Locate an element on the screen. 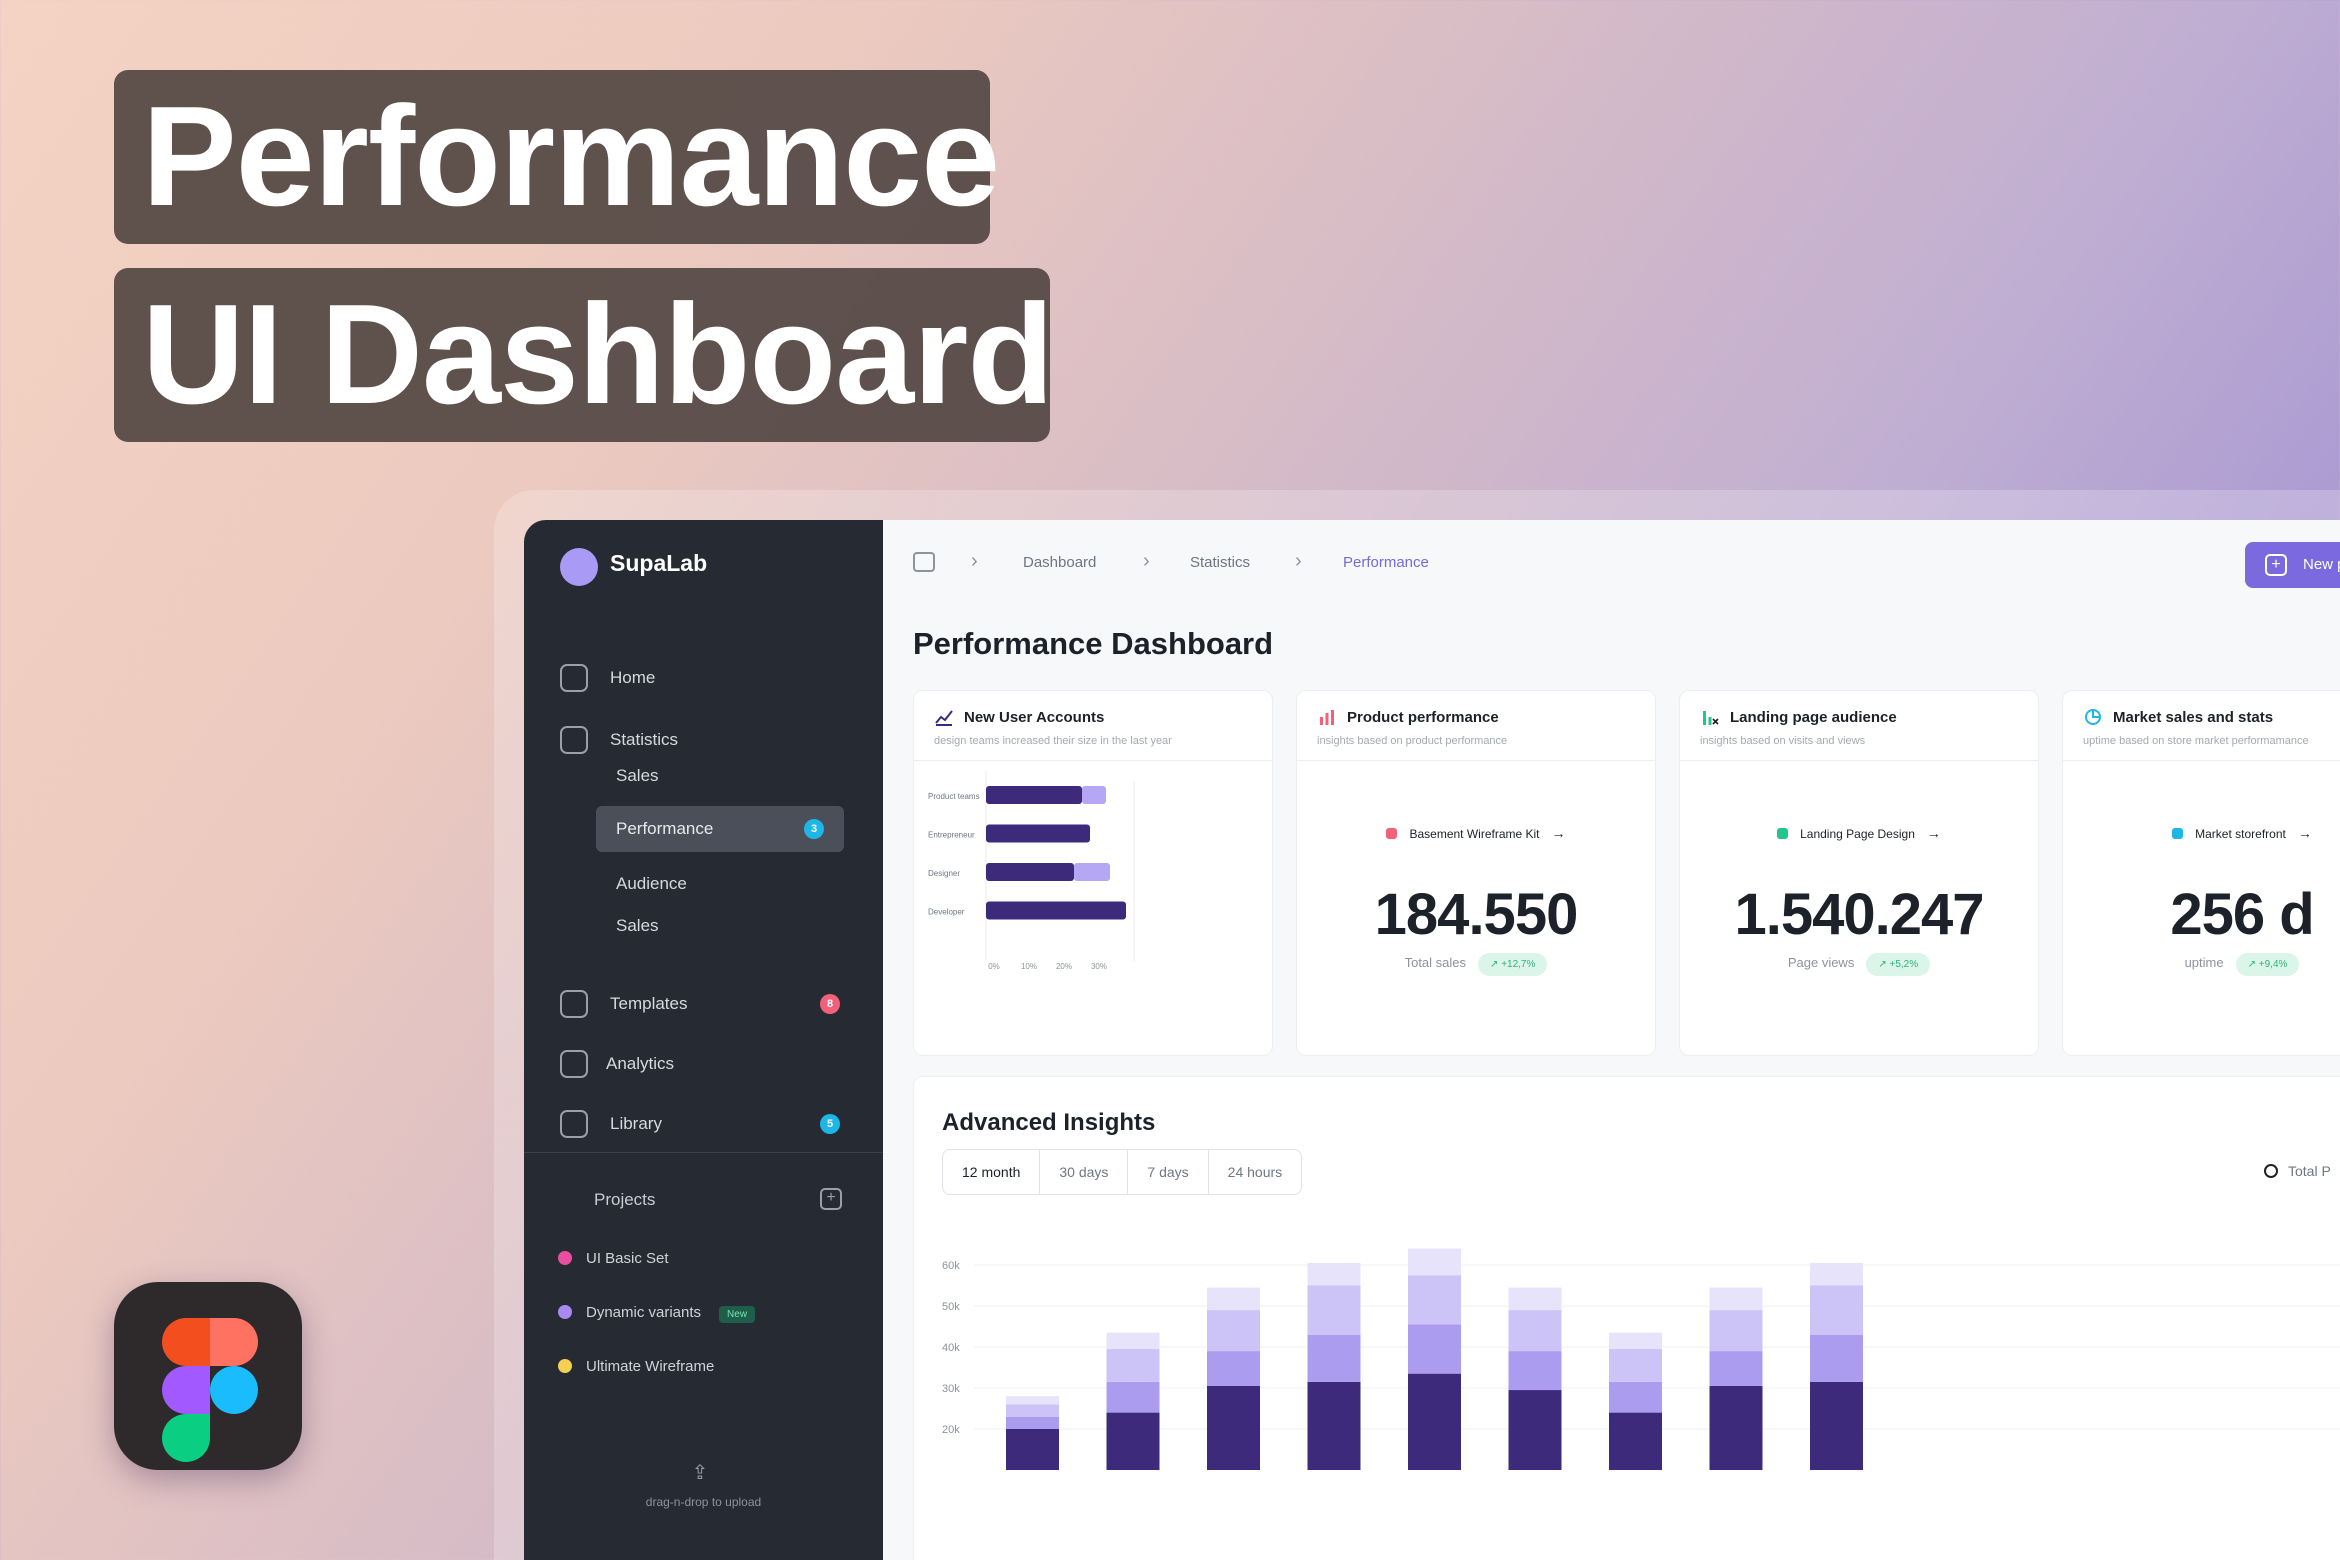 The image size is (2340, 1560). new-button-label: New p is located at coordinates (2321, 564).